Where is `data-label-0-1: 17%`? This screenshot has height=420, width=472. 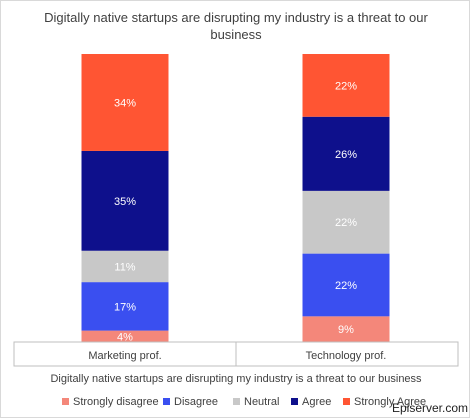 data-label-0-1: 17% is located at coordinates (125, 307).